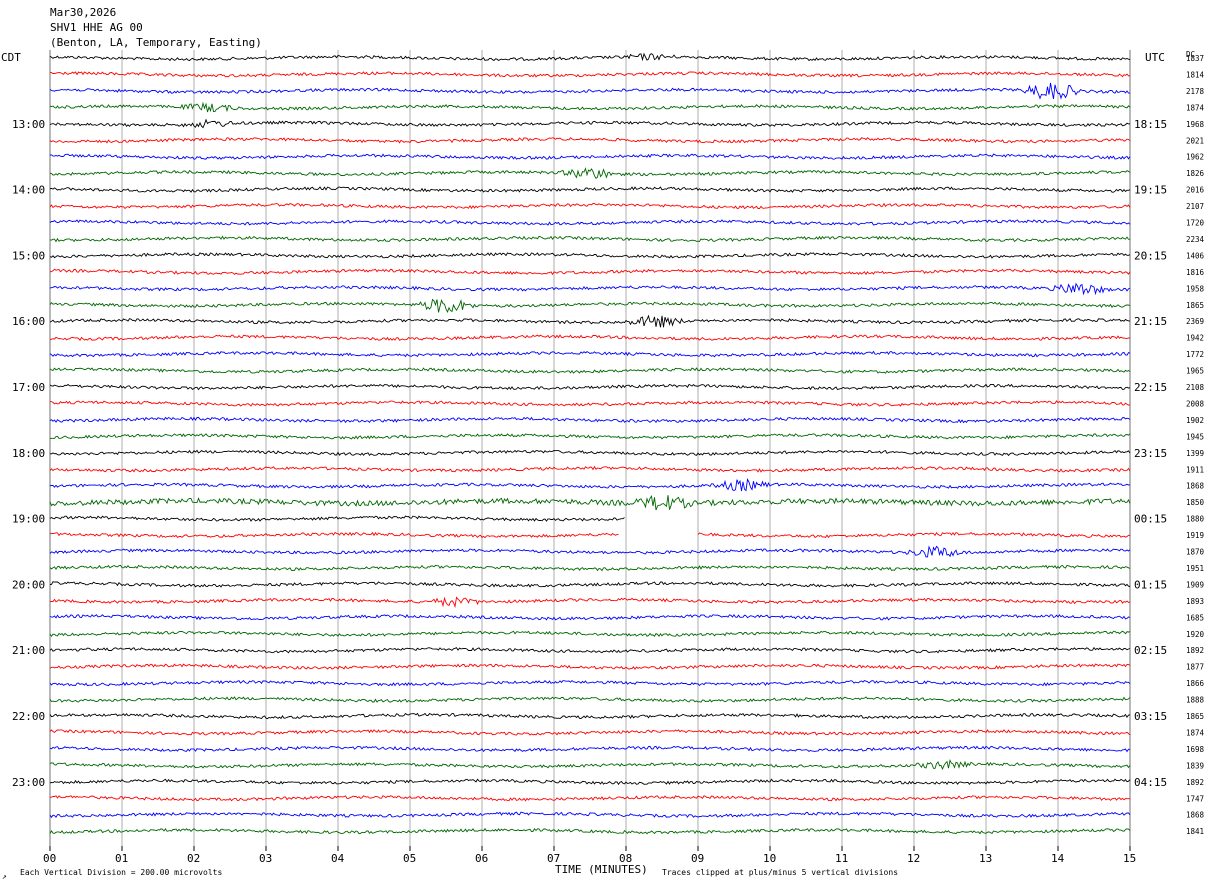 The image size is (1210, 886). Describe the element at coordinates (1195, 552) in the screenshot. I see `dc-value: 1870` at that location.